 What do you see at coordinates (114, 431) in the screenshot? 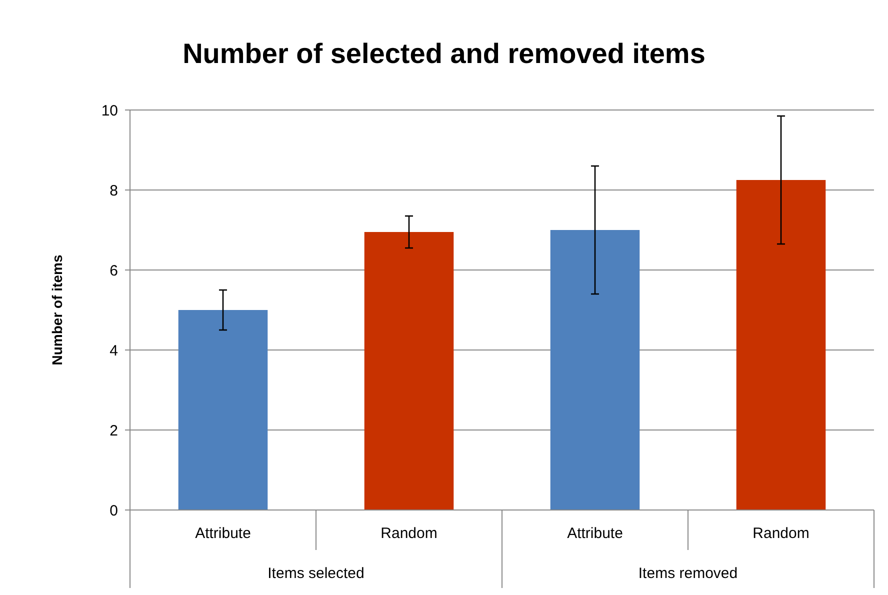
I see `y-tick-label: 2` at bounding box center [114, 431].